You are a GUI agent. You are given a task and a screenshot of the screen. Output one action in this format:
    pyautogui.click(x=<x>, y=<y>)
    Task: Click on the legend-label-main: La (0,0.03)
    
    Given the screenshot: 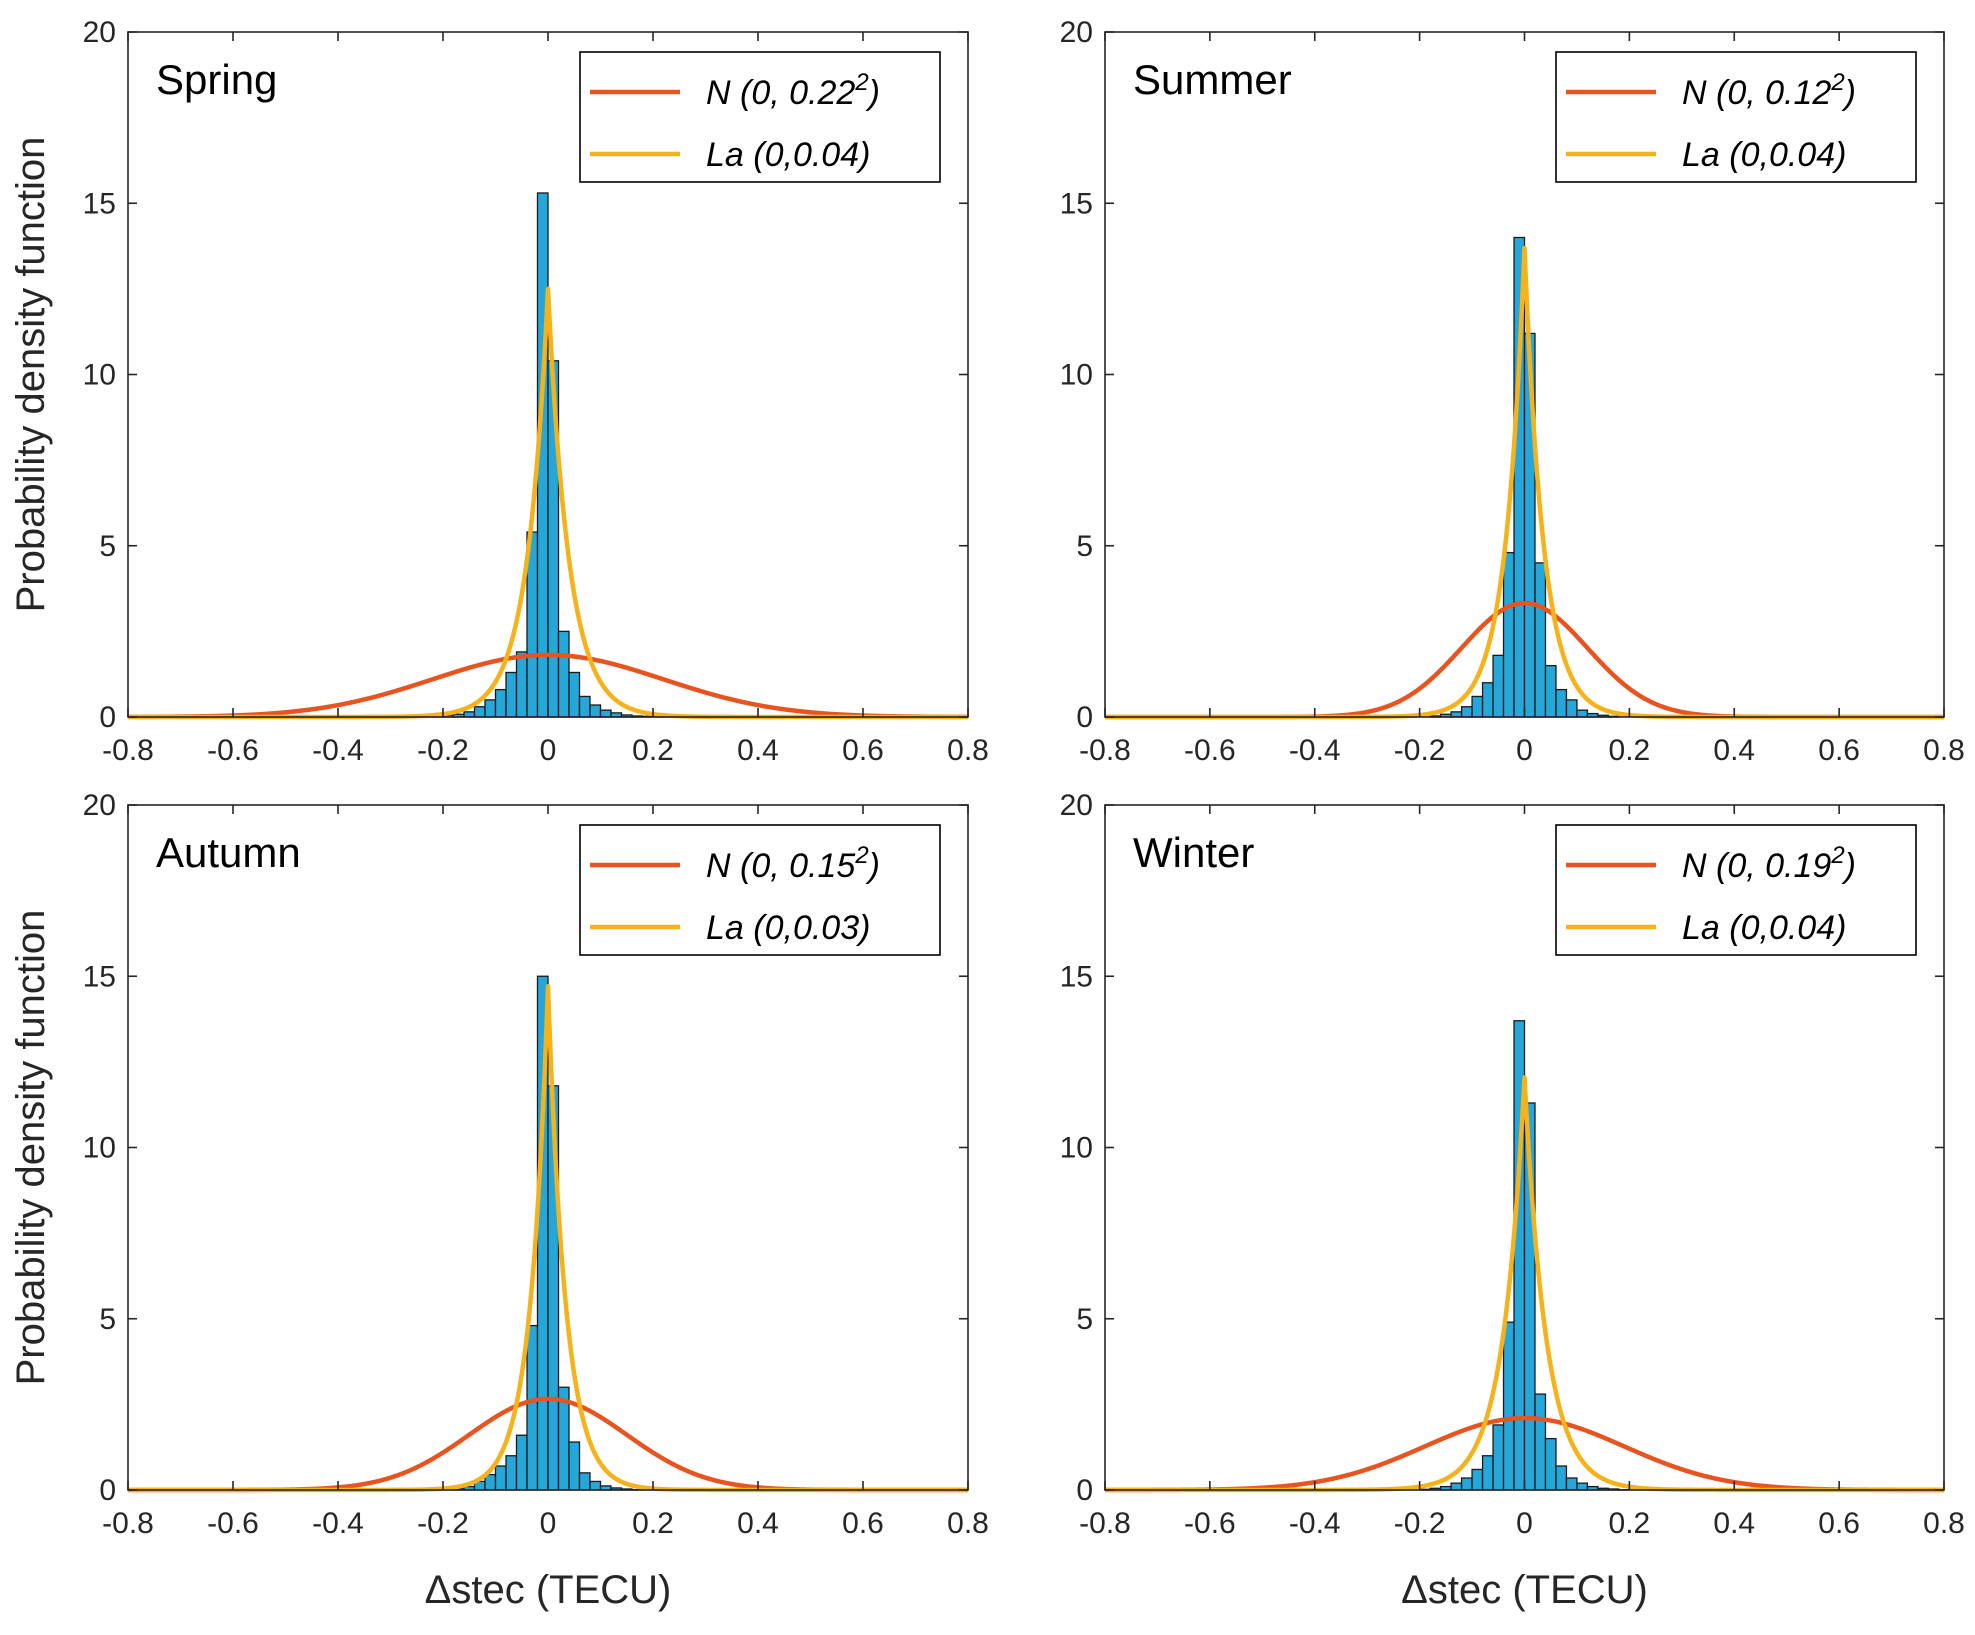 What is the action you would take?
    pyautogui.click(x=788, y=928)
    